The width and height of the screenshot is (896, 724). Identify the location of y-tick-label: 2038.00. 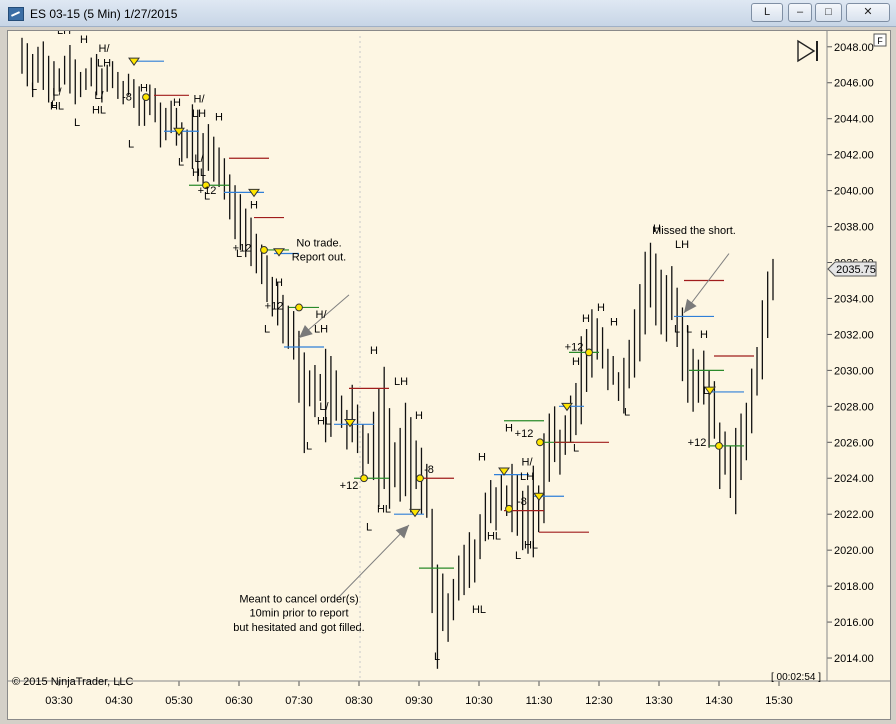
(854, 228).